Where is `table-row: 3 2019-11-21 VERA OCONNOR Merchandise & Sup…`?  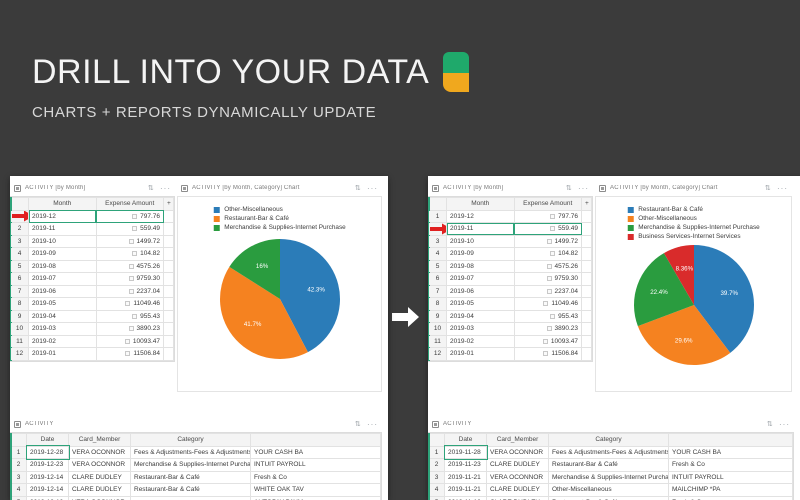 table-row: 3 2019-11-21 VERA OCONNOR Merchandise & Sup… is located at coordinates (610, 477).